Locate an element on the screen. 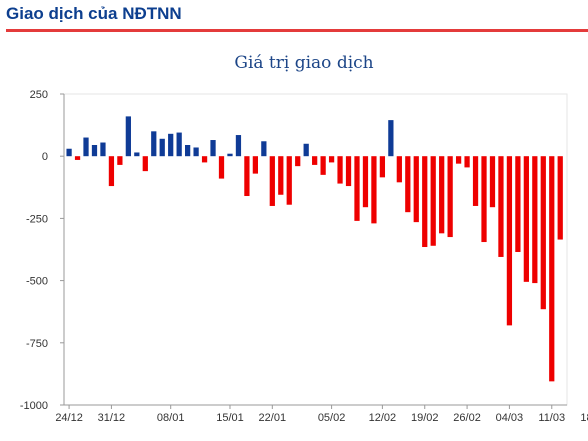 The width and height of the screenshot is (588, 441). x-tick-label: 08/01 is located at coordinates (171, 418).